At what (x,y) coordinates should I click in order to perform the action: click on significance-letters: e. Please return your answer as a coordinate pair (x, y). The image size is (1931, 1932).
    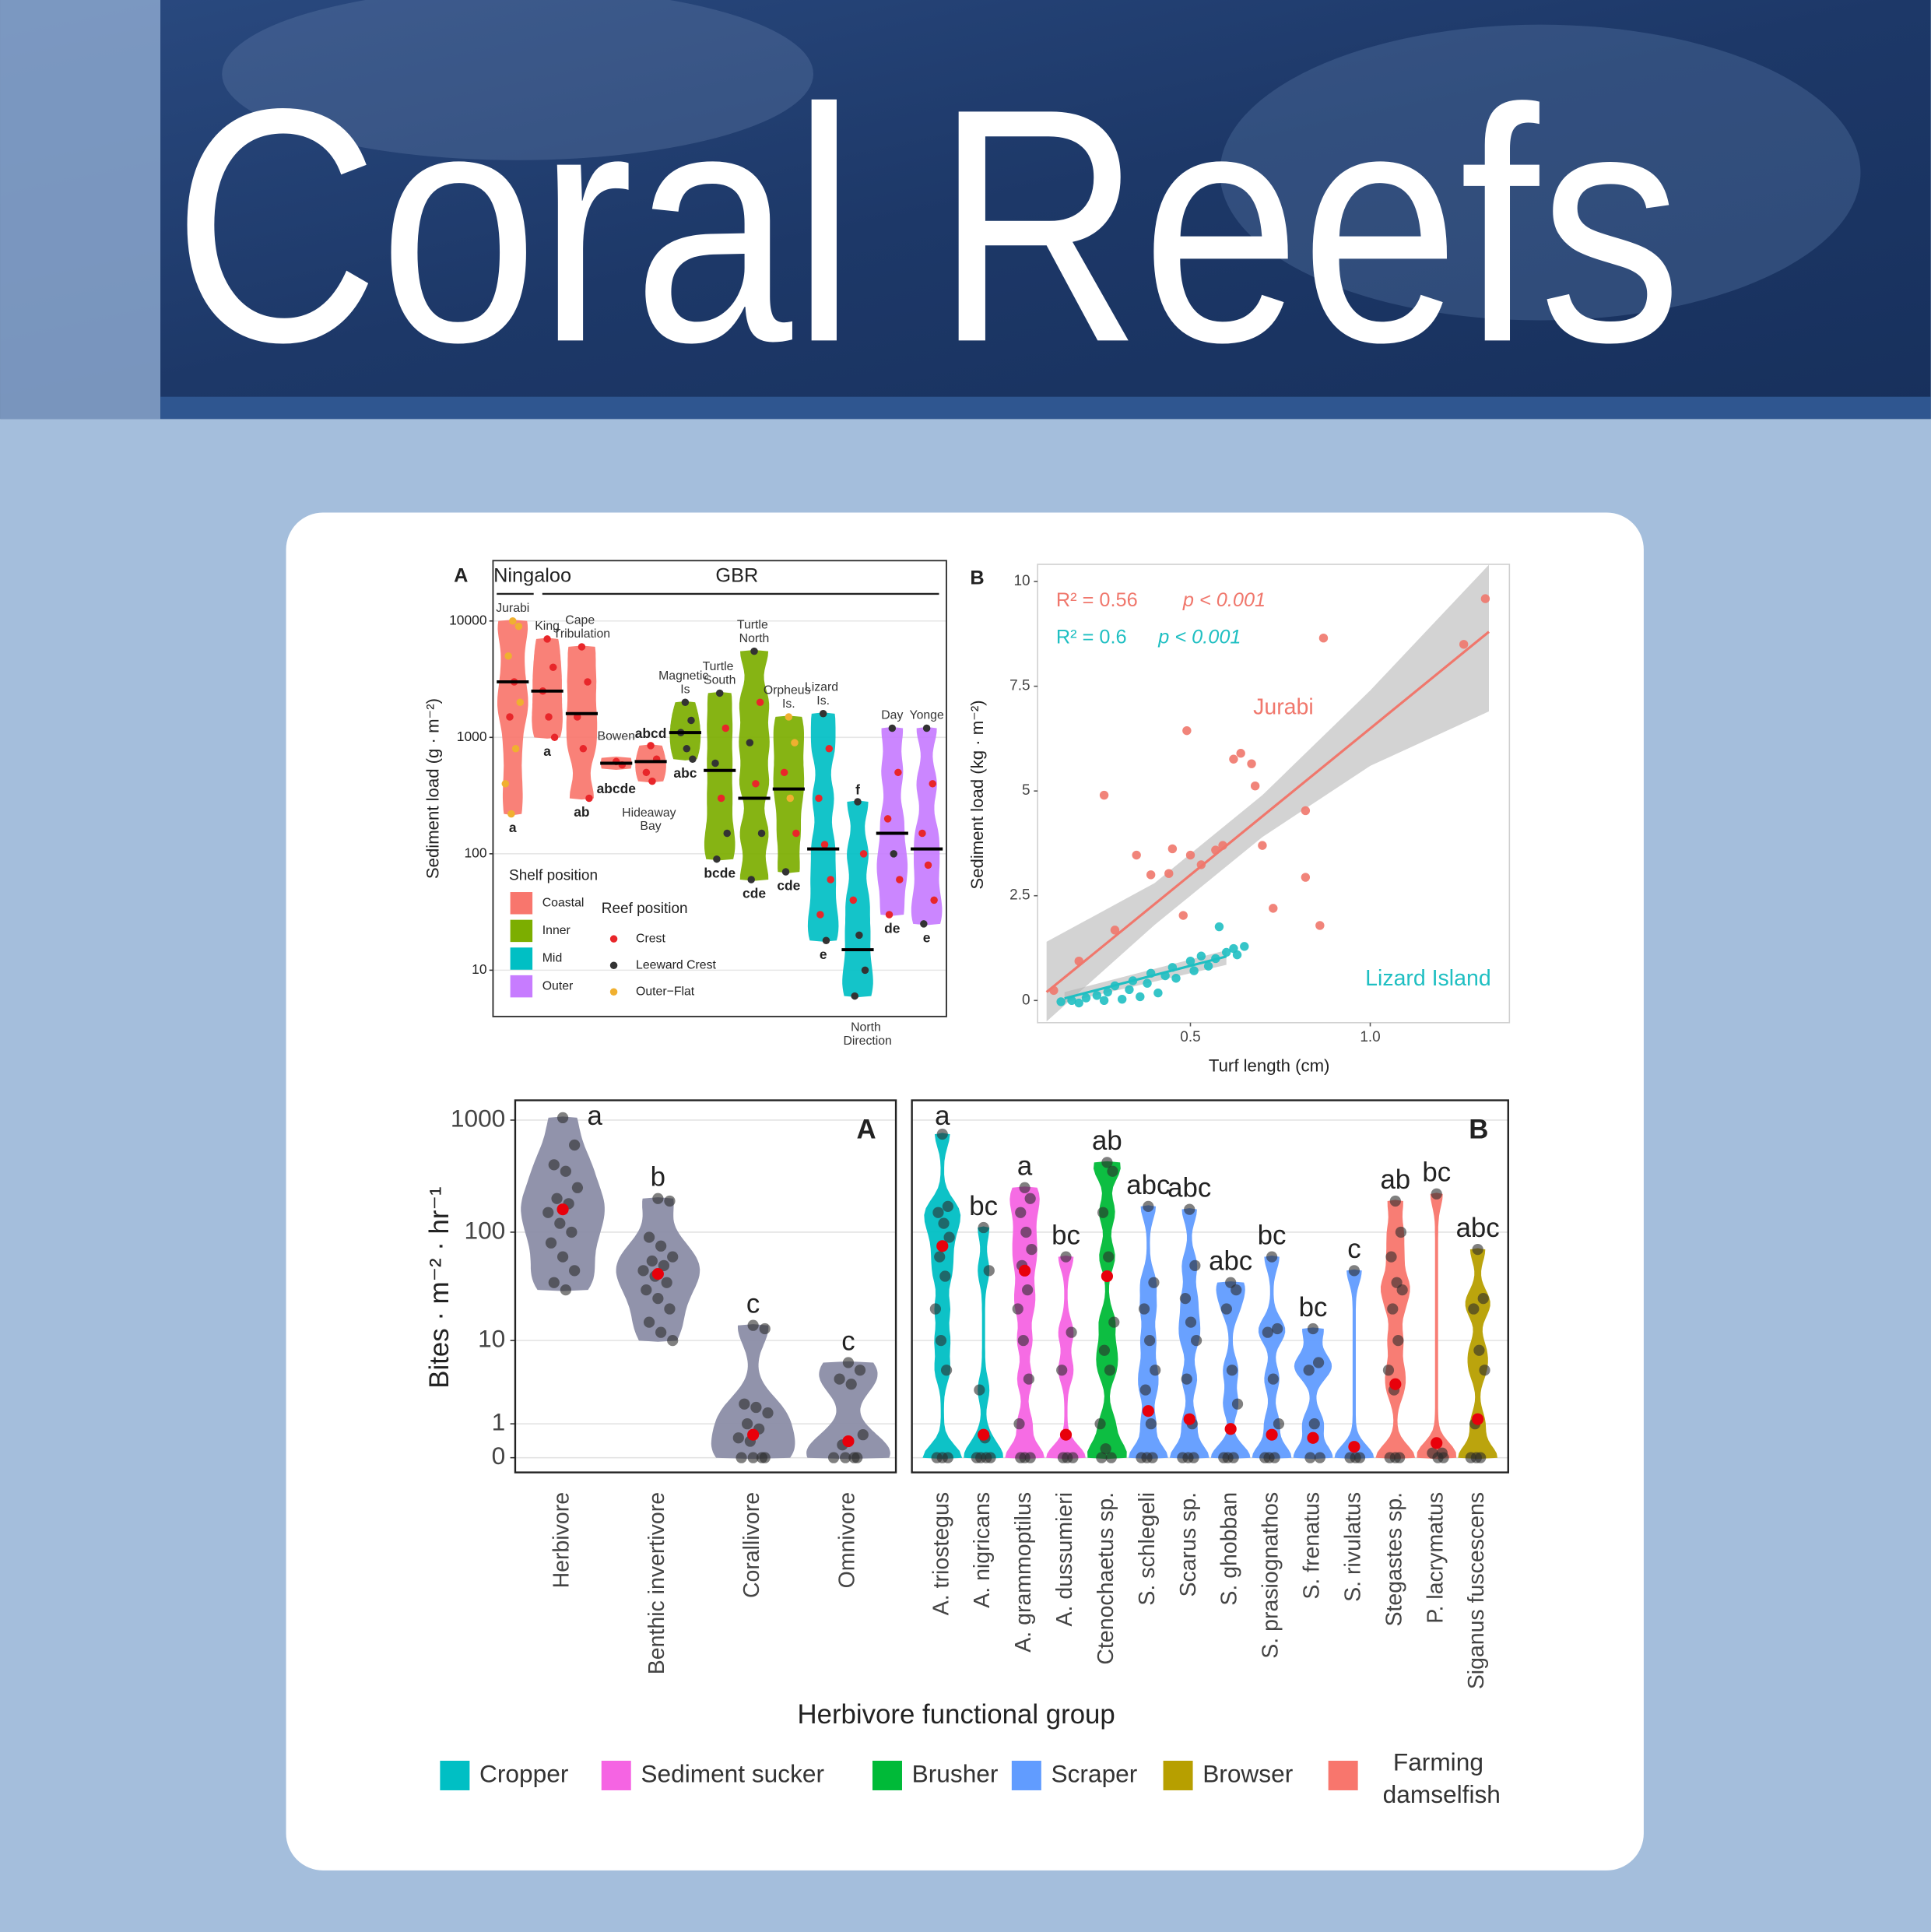
    Looking at the image, I should click on (823, 954).